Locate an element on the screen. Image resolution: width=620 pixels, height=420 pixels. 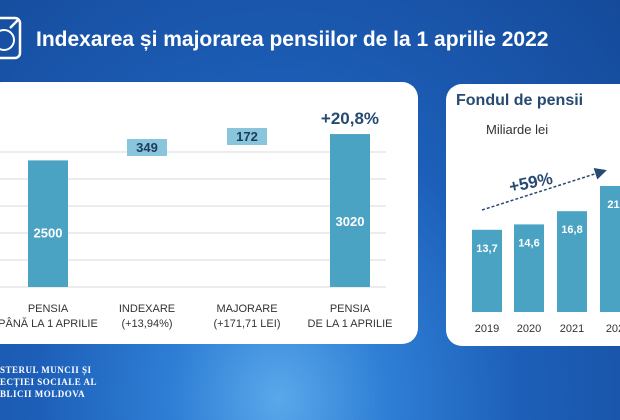
category-label: 2019 is located at coordinates (487, 329).